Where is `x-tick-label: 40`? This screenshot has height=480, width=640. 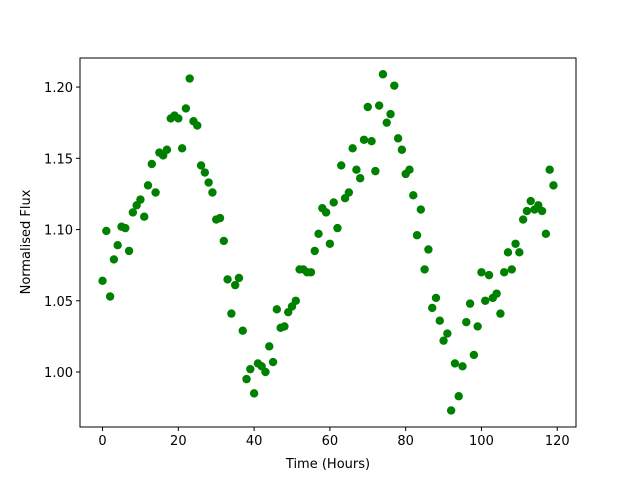 x-tick-label: 40 is located at coordinates (254, 441).